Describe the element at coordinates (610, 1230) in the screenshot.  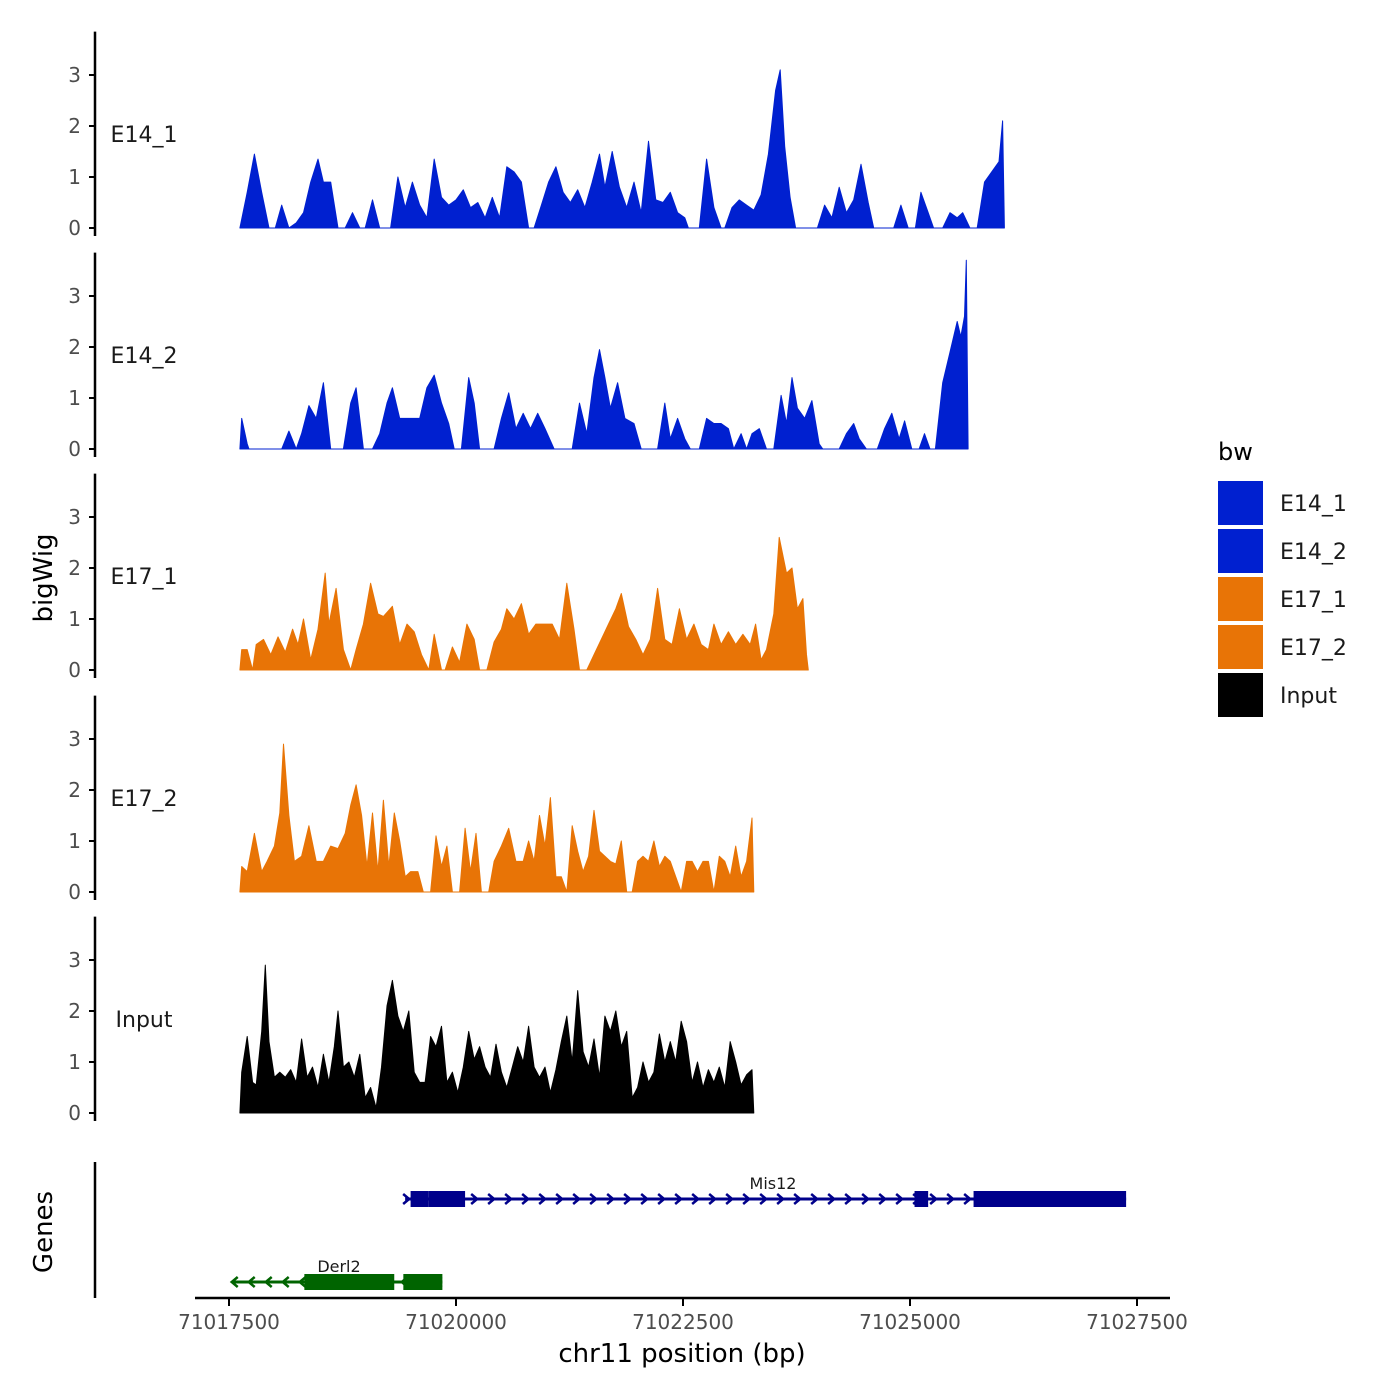
I see `genes-track: Mis12 Derl2` at that location.